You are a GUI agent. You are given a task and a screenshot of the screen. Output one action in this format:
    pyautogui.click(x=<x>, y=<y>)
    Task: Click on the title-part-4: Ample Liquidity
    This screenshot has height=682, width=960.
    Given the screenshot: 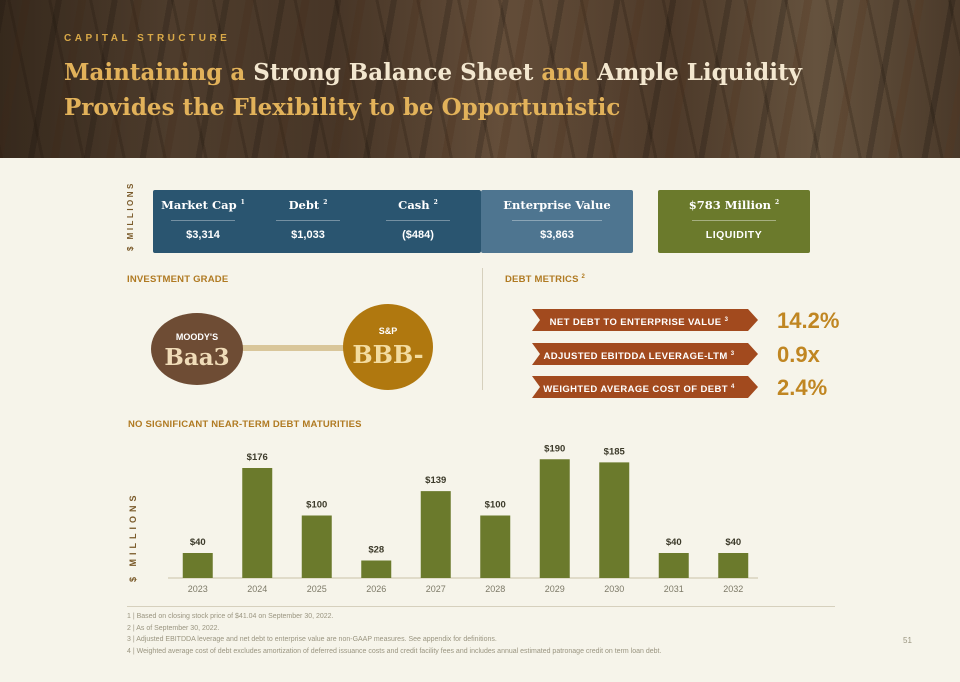 What is the action you would take?
    pyautogui.click(x=699, y=72)
    